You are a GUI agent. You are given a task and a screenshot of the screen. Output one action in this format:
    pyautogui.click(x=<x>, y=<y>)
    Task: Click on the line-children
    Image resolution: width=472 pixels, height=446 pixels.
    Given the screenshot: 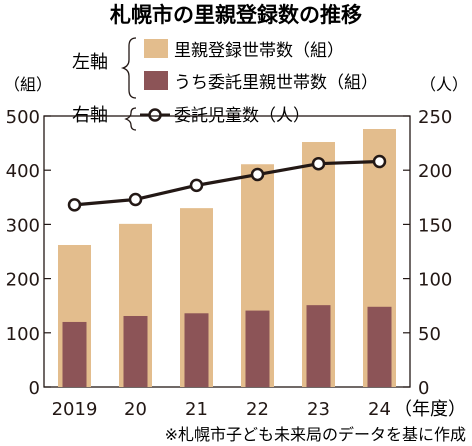 What is the action you would take?
    pyautogui.click(x=227, y=183)
    